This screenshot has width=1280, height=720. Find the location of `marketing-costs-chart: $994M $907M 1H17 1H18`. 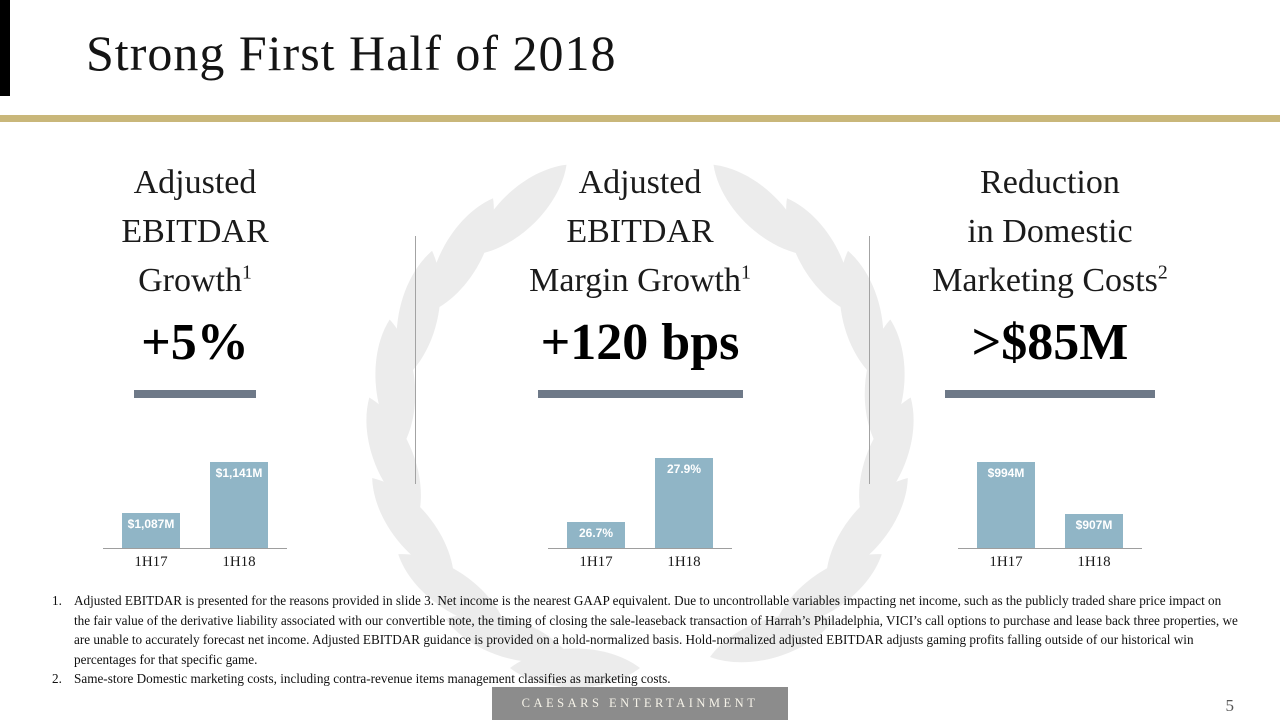

marketing-costs-chart: $994M $907M 1H17 1H18 is located at coordinates (1050, 511).